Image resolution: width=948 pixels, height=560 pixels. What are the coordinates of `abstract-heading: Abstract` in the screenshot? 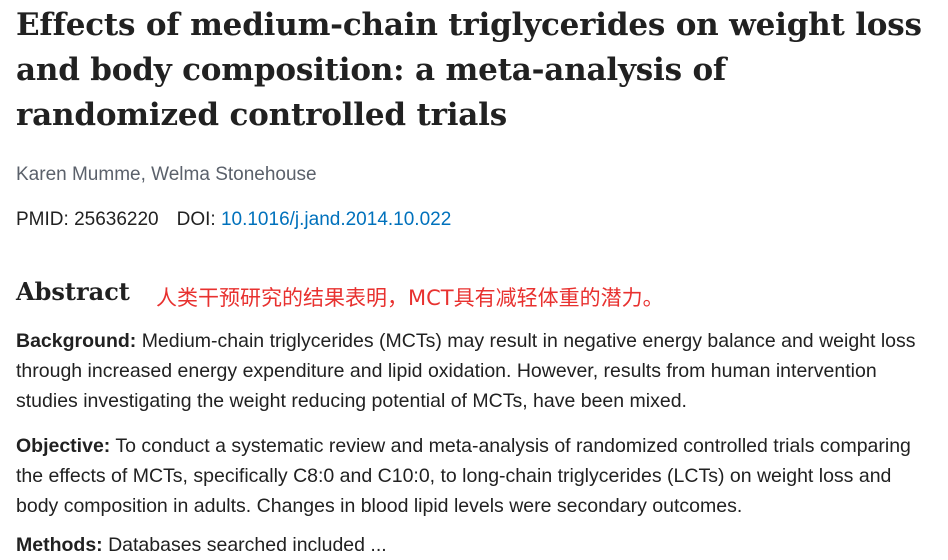 It's located at (73, 291).